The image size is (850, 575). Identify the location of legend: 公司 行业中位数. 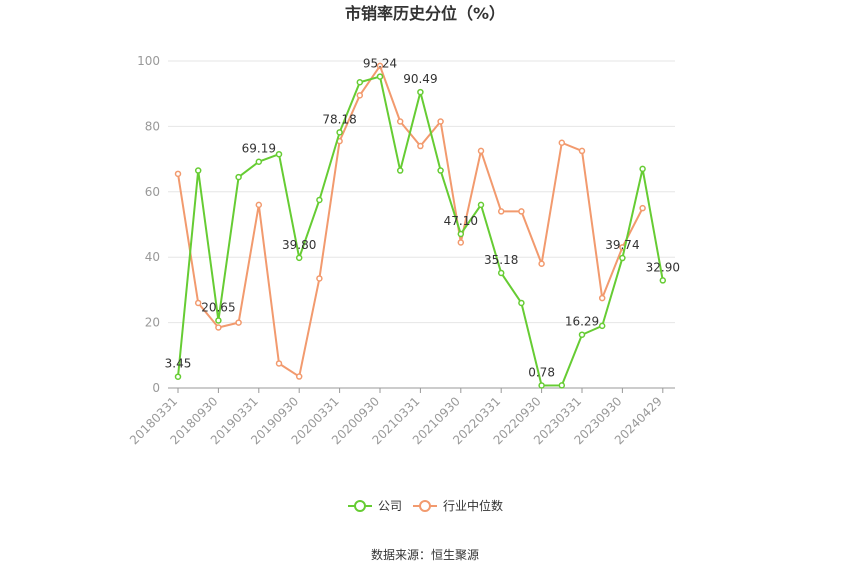
(425, 505).